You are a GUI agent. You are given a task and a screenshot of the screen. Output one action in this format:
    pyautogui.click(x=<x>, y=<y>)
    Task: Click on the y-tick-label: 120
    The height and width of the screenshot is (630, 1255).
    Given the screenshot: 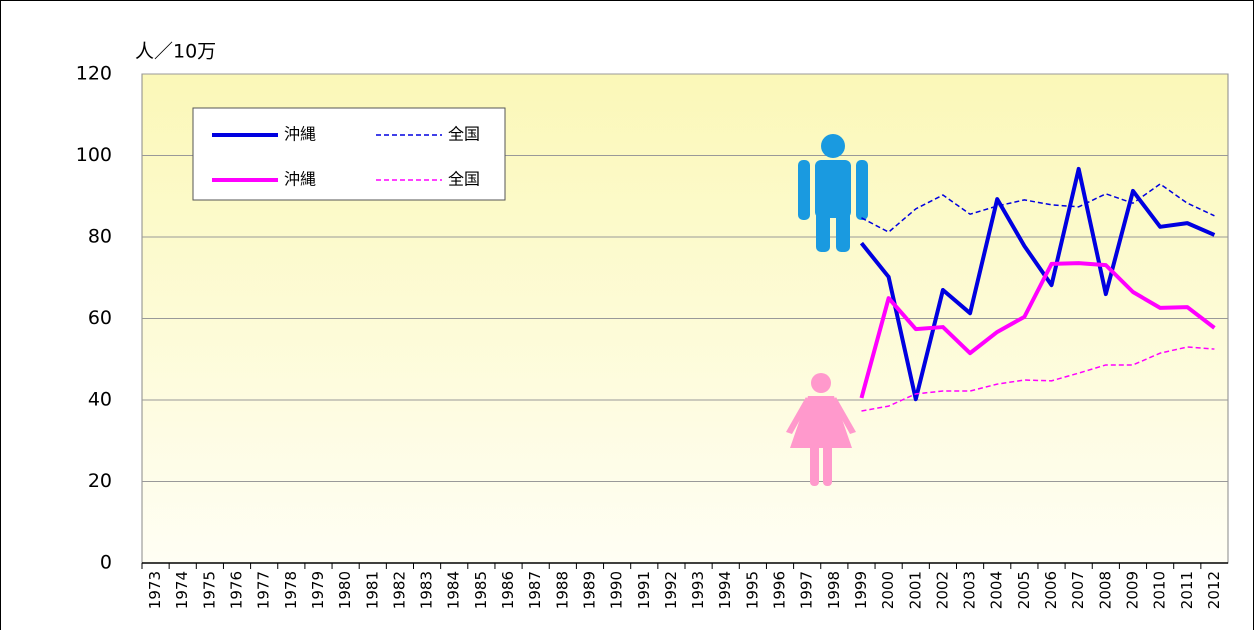 What is the action you would take?
    pyautogui.click(x=94, y=74)
    